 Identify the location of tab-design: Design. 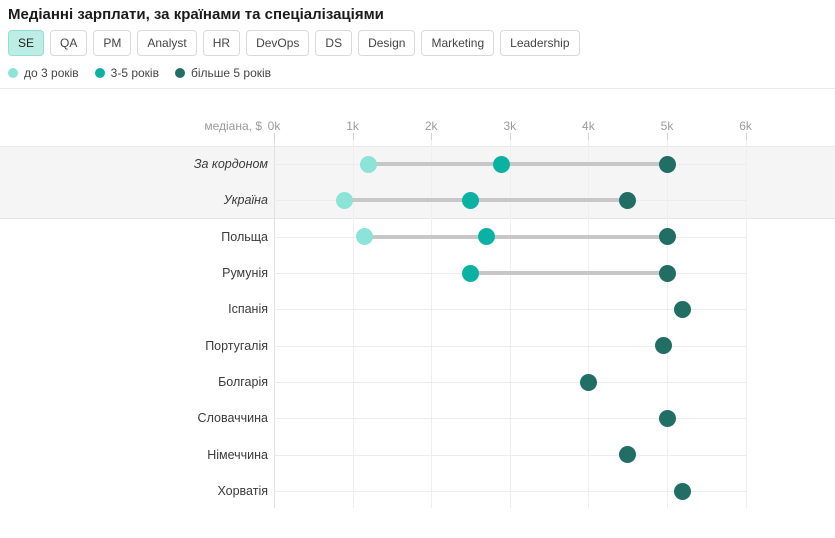
(387, 43).